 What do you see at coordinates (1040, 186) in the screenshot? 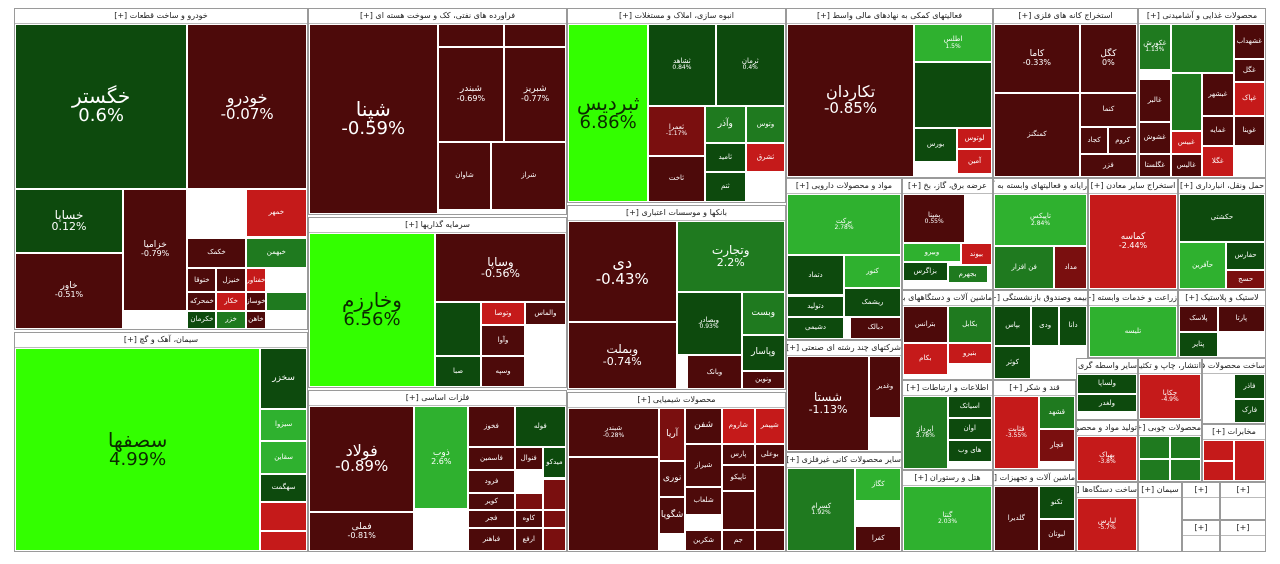
I see `sector-title: رایانه و فعالیتهای وابسته به آن [+]` at bounding box center [1040, 186].